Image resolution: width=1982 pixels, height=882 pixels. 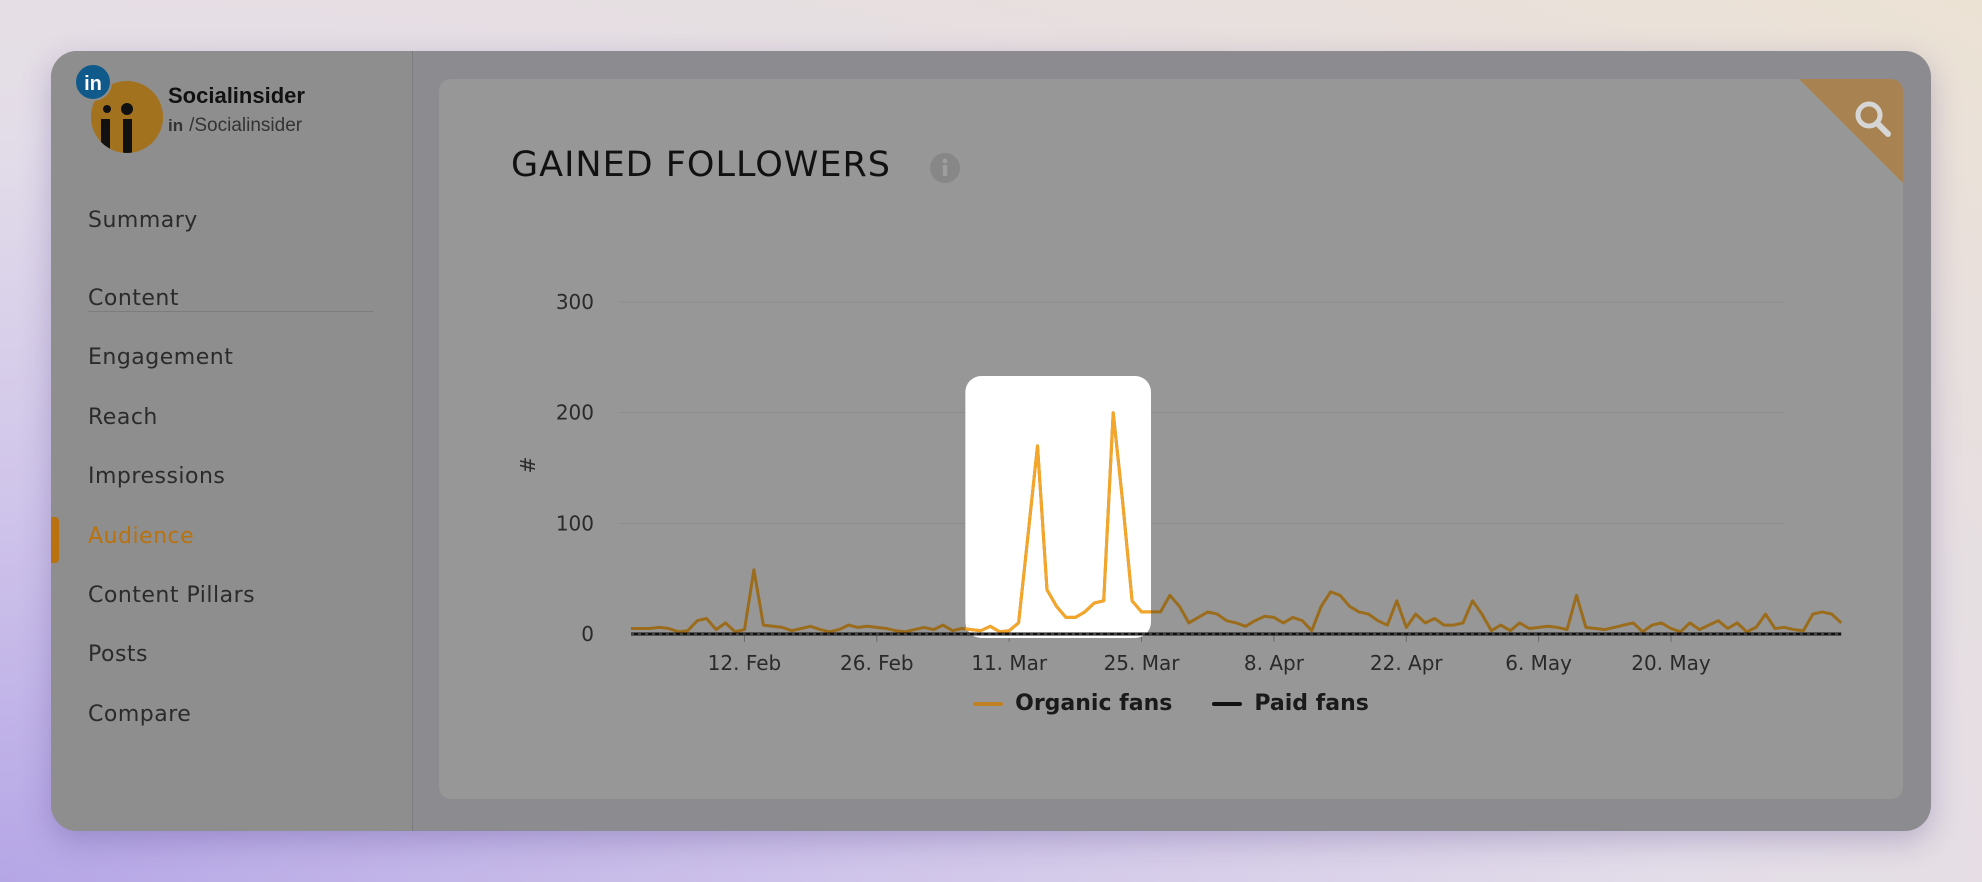 I want to click on legend-item-paid: Paid fans, so click(x=1290, y=703).